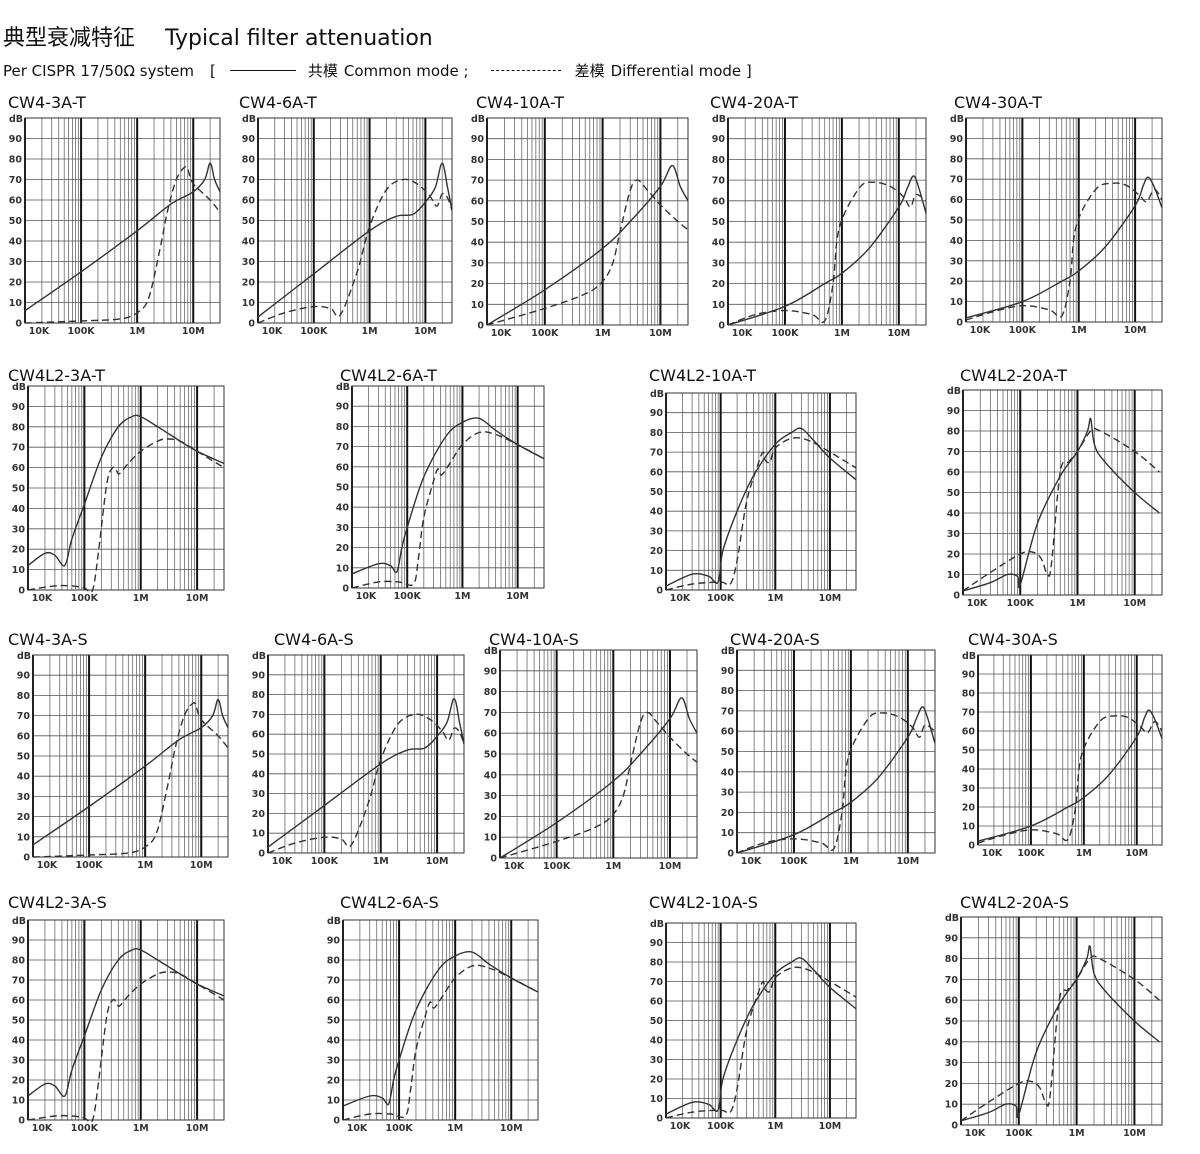 The image size is (1200, 1154). I want to click on legend-solid-line, so click(262, 70).